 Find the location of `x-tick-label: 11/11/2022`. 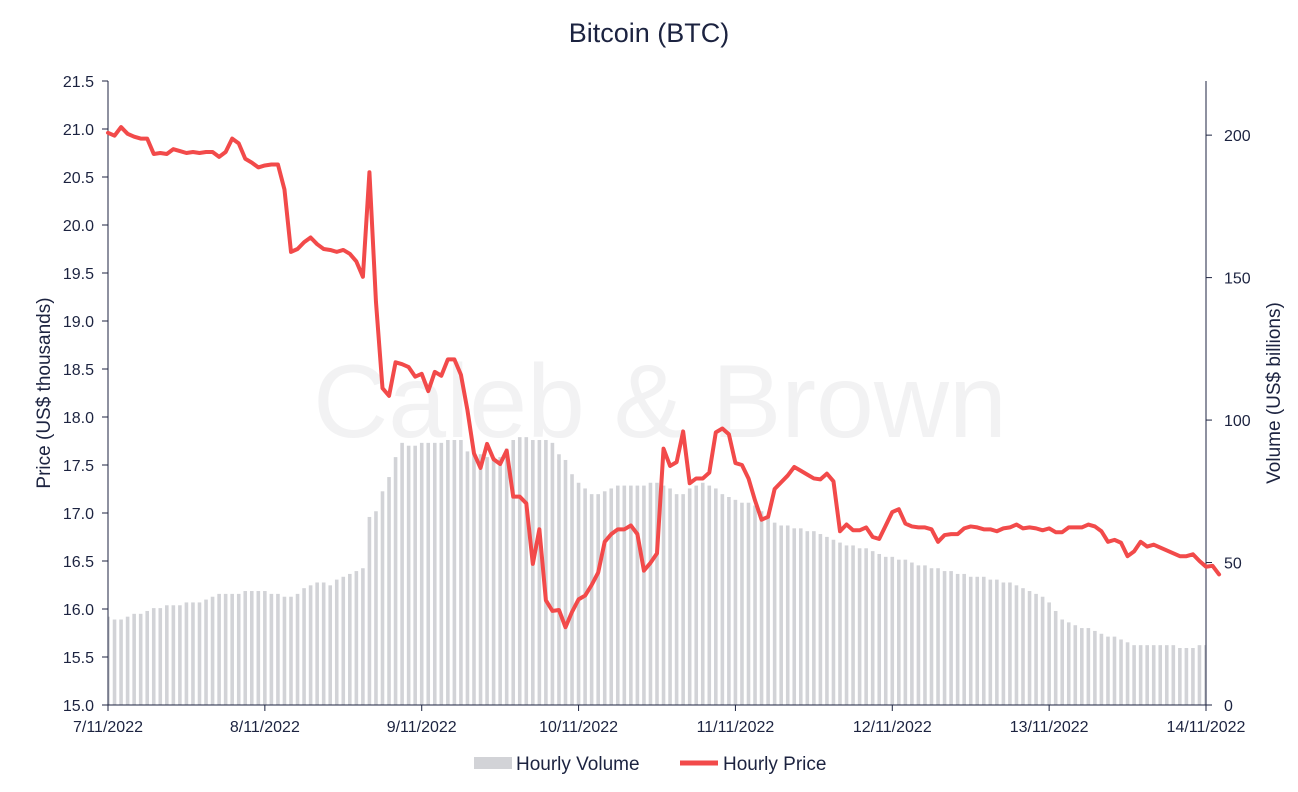

x-tick-label: 11/11/2022 is located at coordinates (736, 727).